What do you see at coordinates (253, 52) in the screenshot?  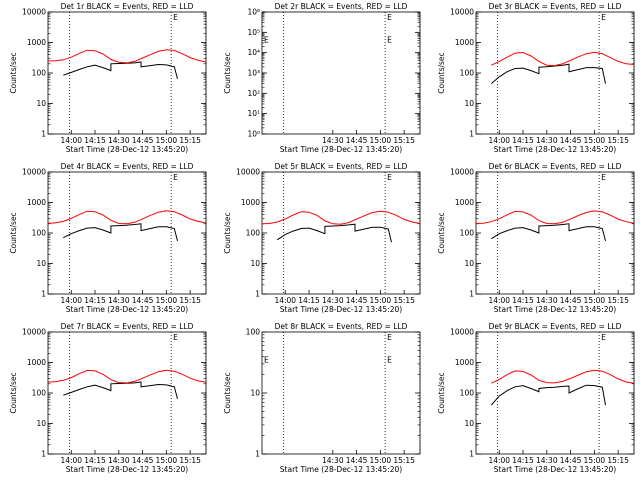 I see `y-tick-label: 10⁴` at bounding box center [253, 52].